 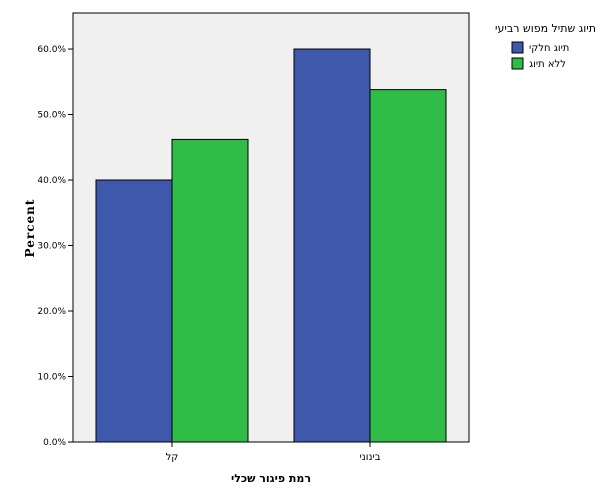 I want to click on y-tick-label: 10.0%, so click(x=51, y=378).